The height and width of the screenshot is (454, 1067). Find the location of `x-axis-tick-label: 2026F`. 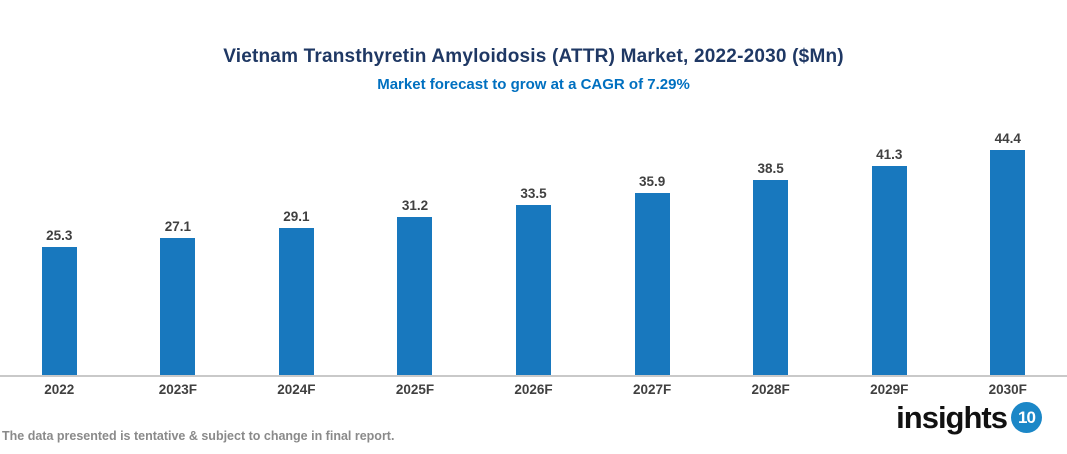

x-axis-tick-label: 2026F is located at coordinates (533, 389).